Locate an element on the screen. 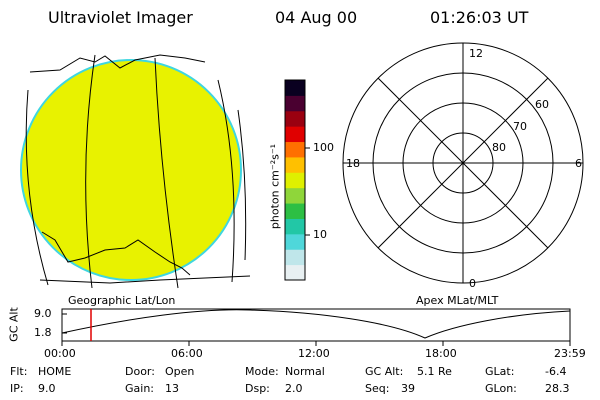 This screenshot has height=400, width=600. time-tick-1800: 18:00 is located at coordinates (441, 353).